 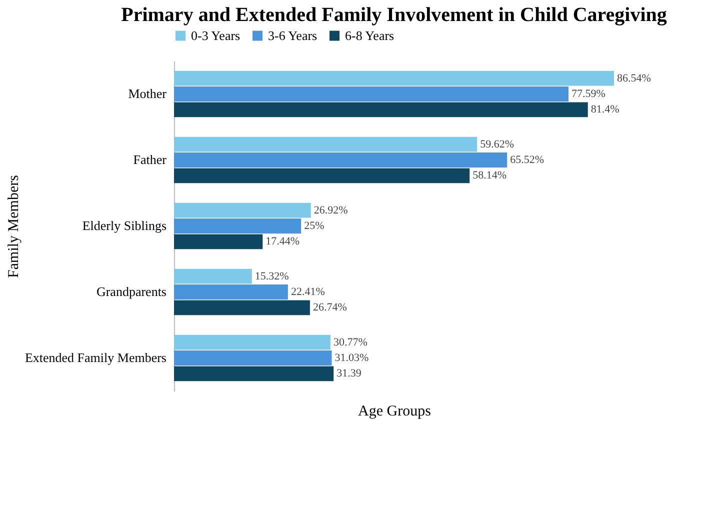 What do you see at coordinates (395, 412) in the screenshot?
I see `x-axis-title: Age Groups` at bounding box center [395, 412].